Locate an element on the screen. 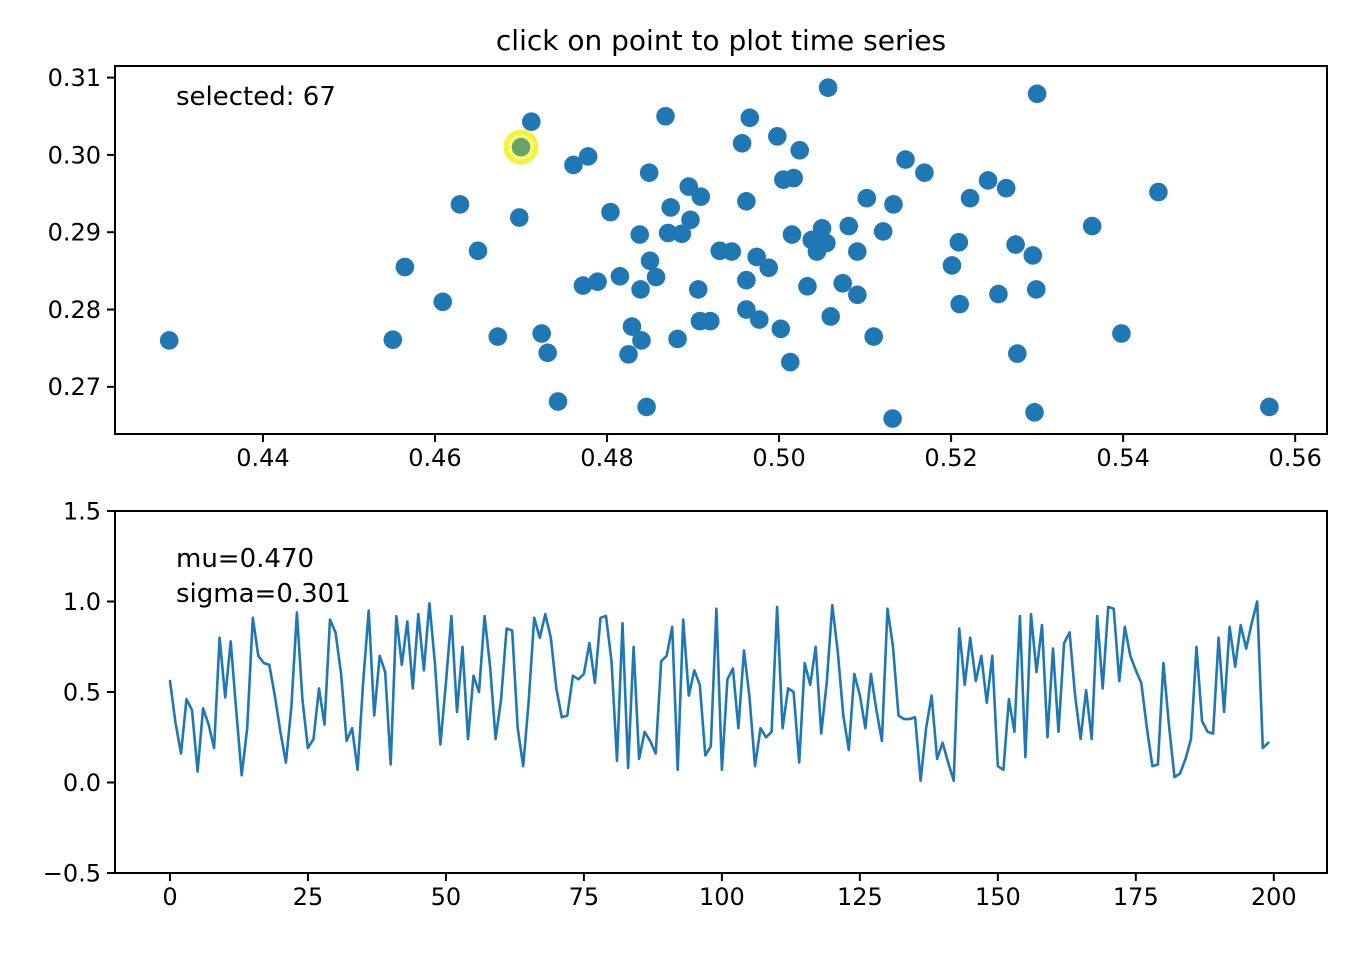 The image size is (1368, 960). x-tick-label: 0.52 is located at coordinates (950, 458).